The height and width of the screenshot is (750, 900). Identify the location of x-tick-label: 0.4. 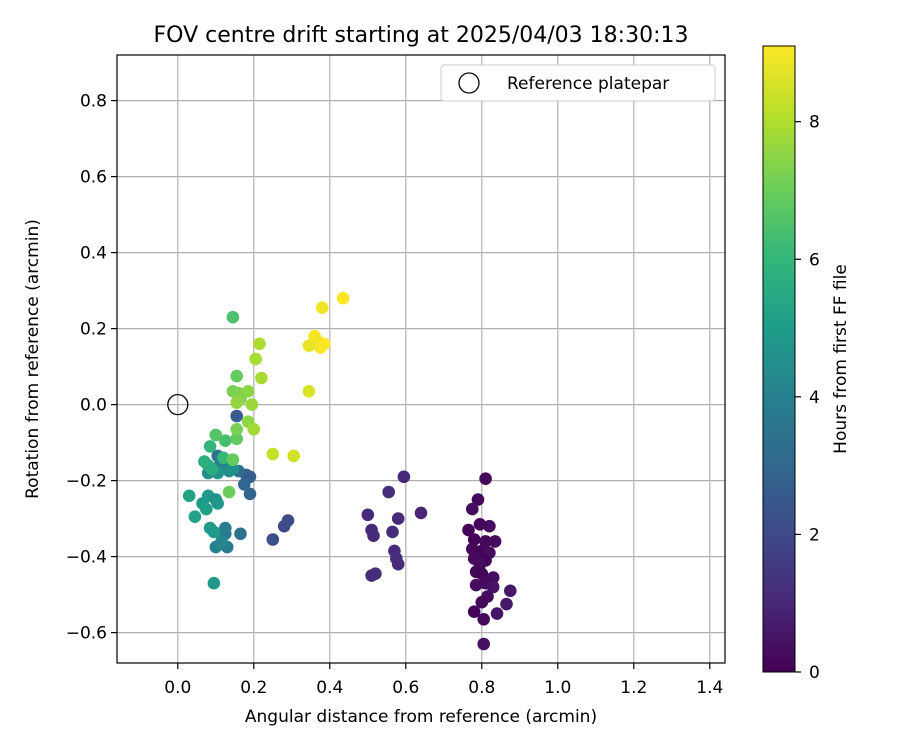
(329, 688).